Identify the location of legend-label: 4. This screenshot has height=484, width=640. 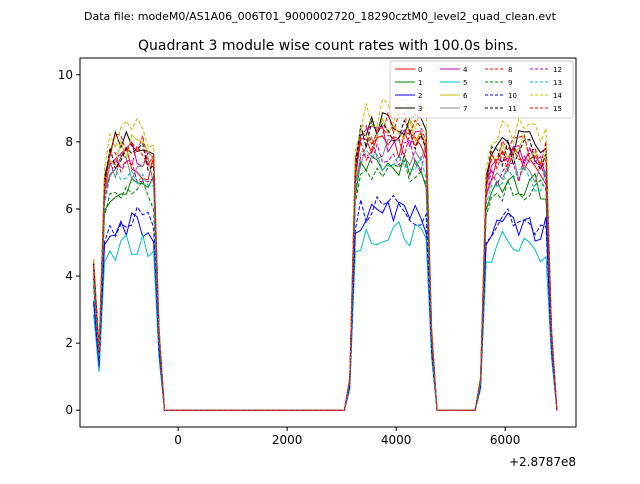
(465, 70).